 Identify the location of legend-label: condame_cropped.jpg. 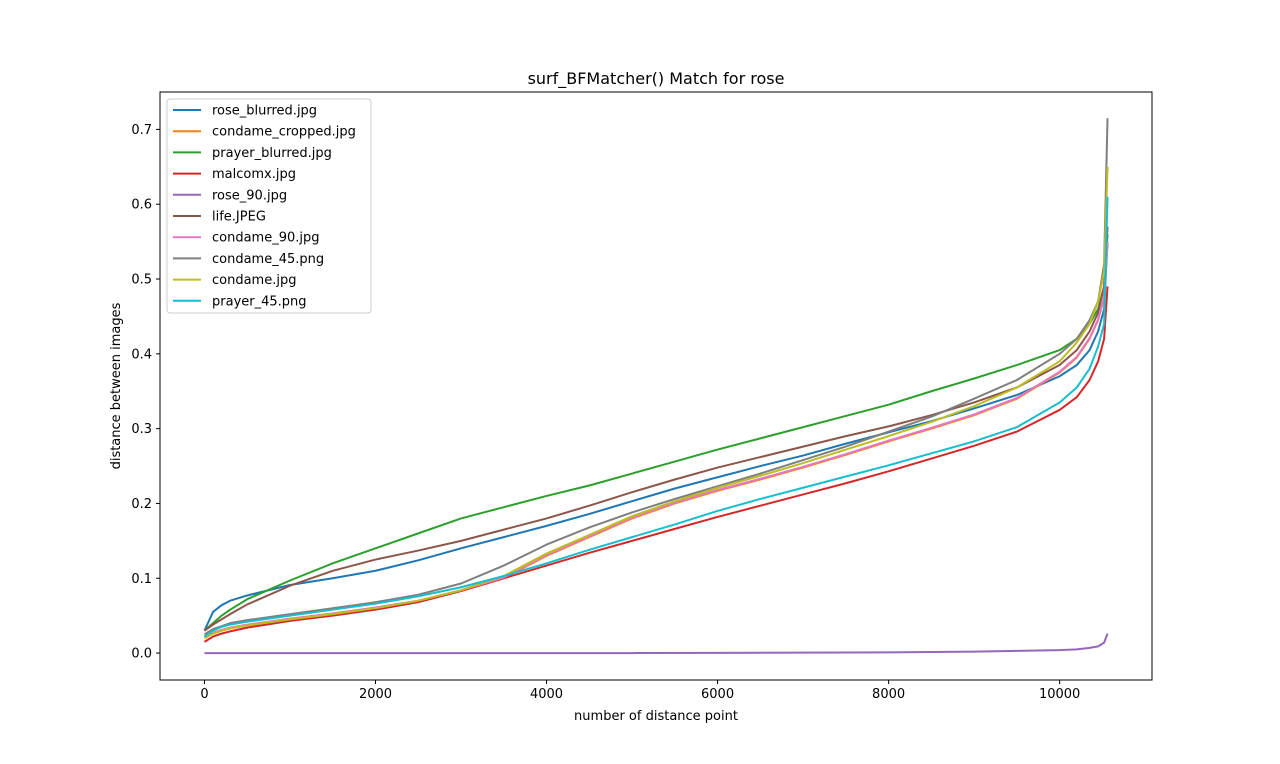
(284, 132).